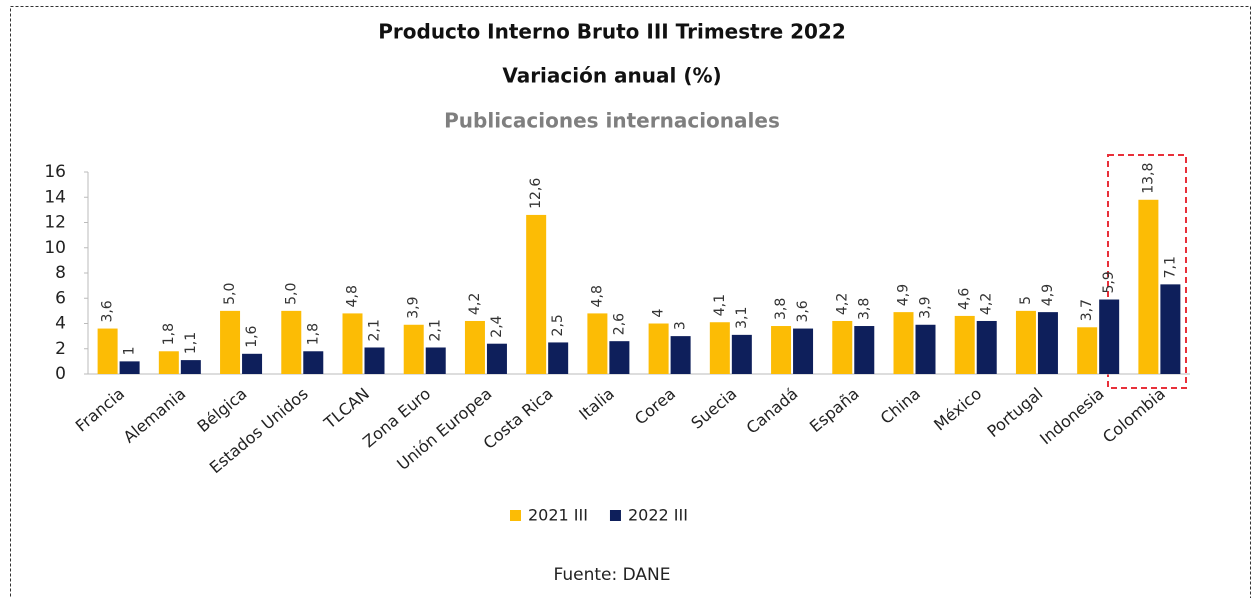 The height and width of the screenshot is (598, 1253). Describe the element at coordinates (1087, 310) in the screenshot. I see `value-label: 3,7` at that location.